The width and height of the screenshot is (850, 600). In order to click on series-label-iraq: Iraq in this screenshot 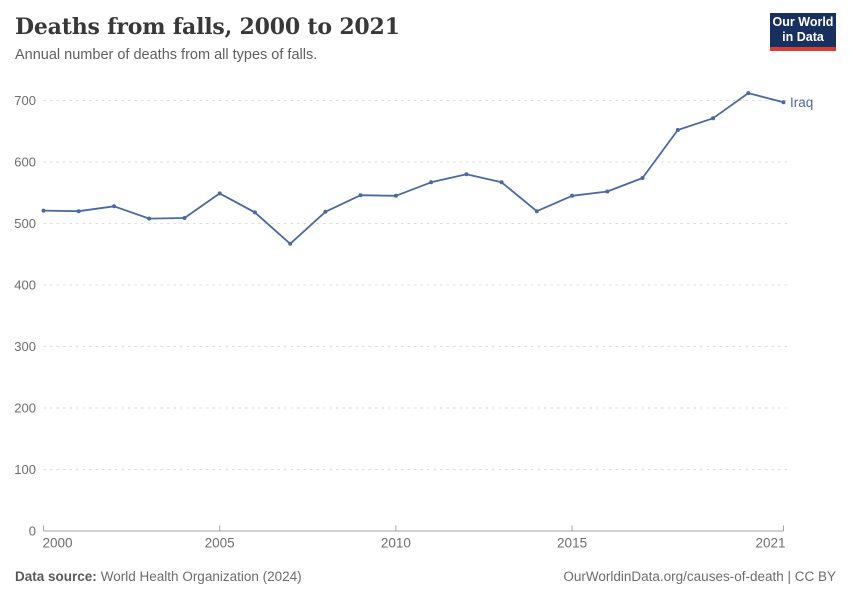, I will do `click(801, 102)`.